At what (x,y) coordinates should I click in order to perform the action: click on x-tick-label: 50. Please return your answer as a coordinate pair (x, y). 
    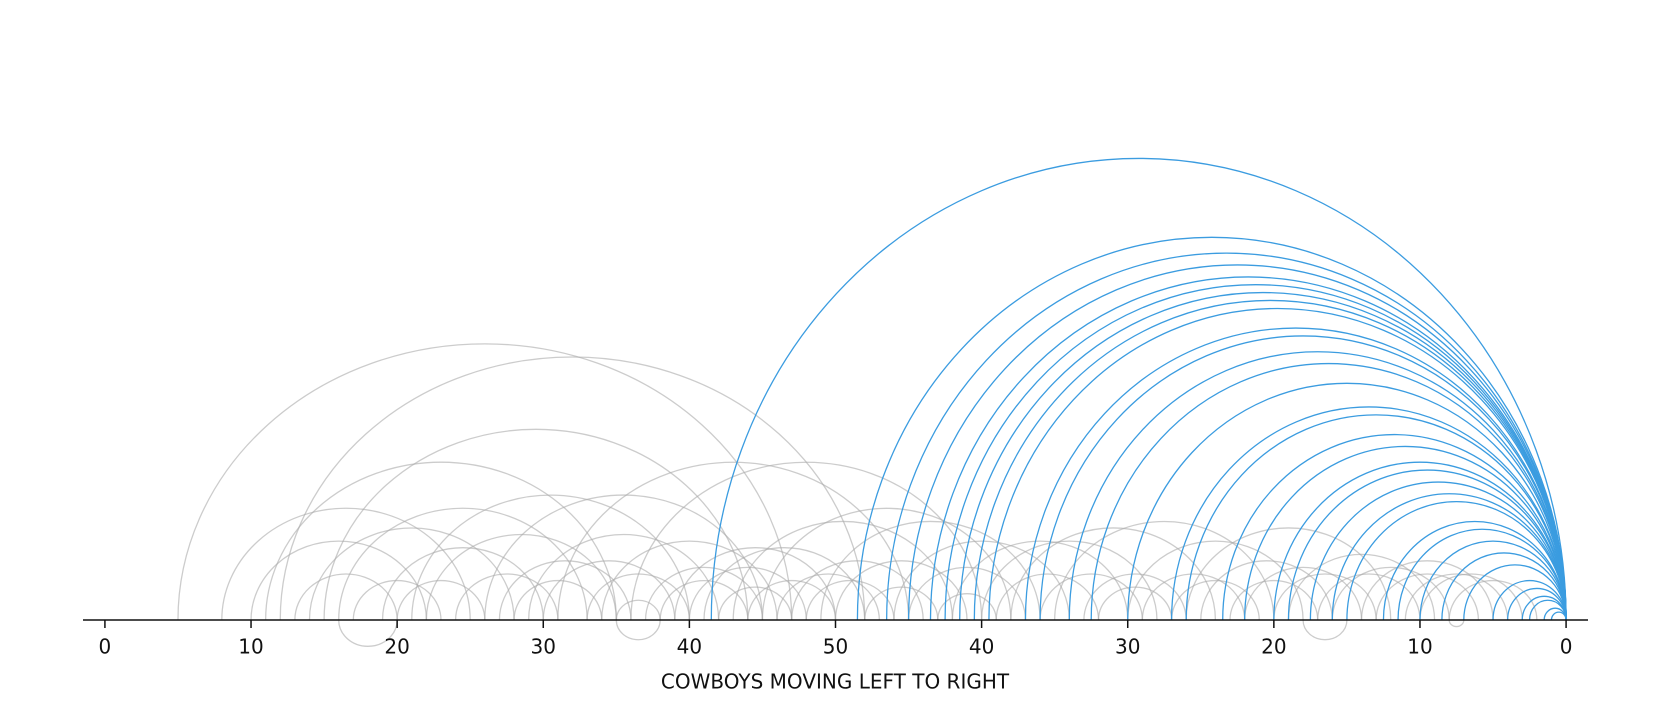
    Looking at the image, I should click on (835, 647).